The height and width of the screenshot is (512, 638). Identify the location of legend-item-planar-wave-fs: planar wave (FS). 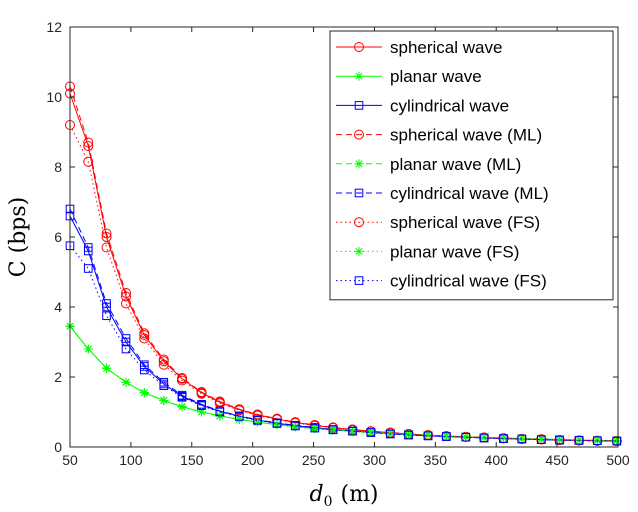
(427, 251).